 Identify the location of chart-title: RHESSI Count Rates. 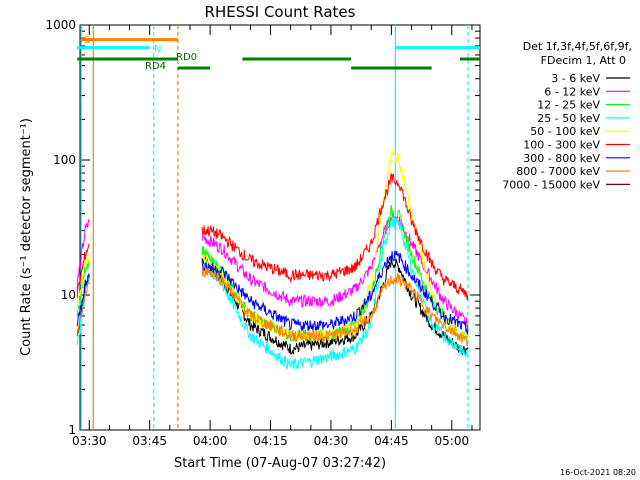
(280, 12).